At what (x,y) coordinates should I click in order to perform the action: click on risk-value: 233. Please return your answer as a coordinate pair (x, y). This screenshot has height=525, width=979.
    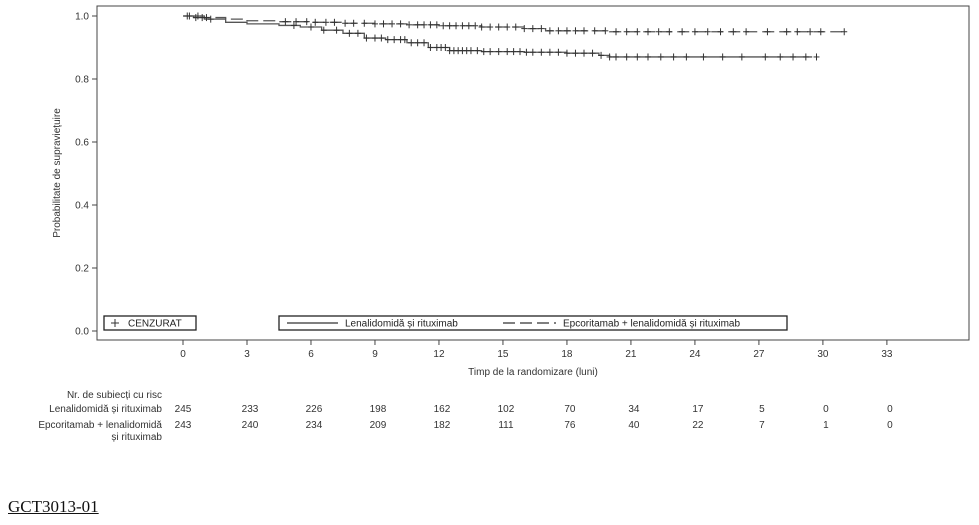
    Looking at the image, I should click on (250, 409).